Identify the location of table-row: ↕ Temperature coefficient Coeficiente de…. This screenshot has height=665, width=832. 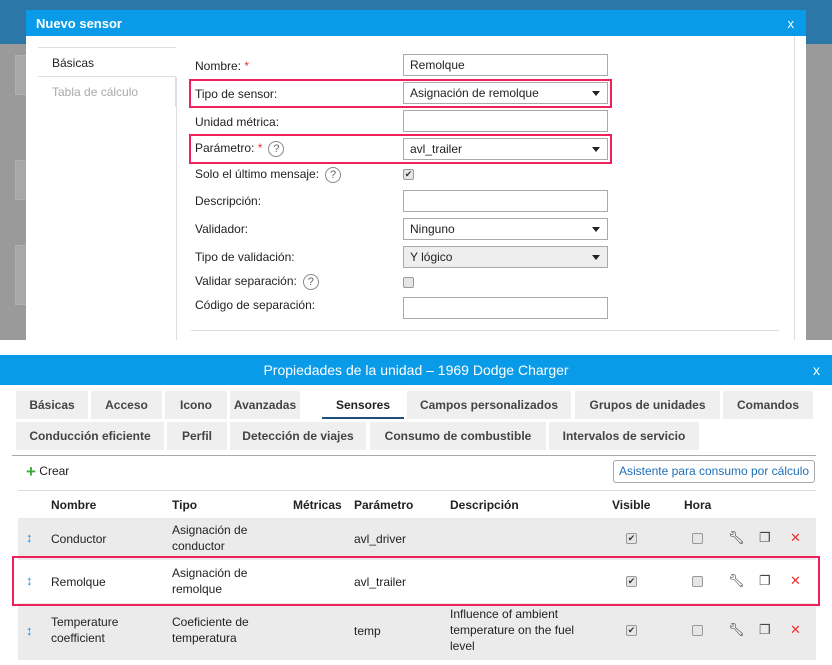
(417, 631).